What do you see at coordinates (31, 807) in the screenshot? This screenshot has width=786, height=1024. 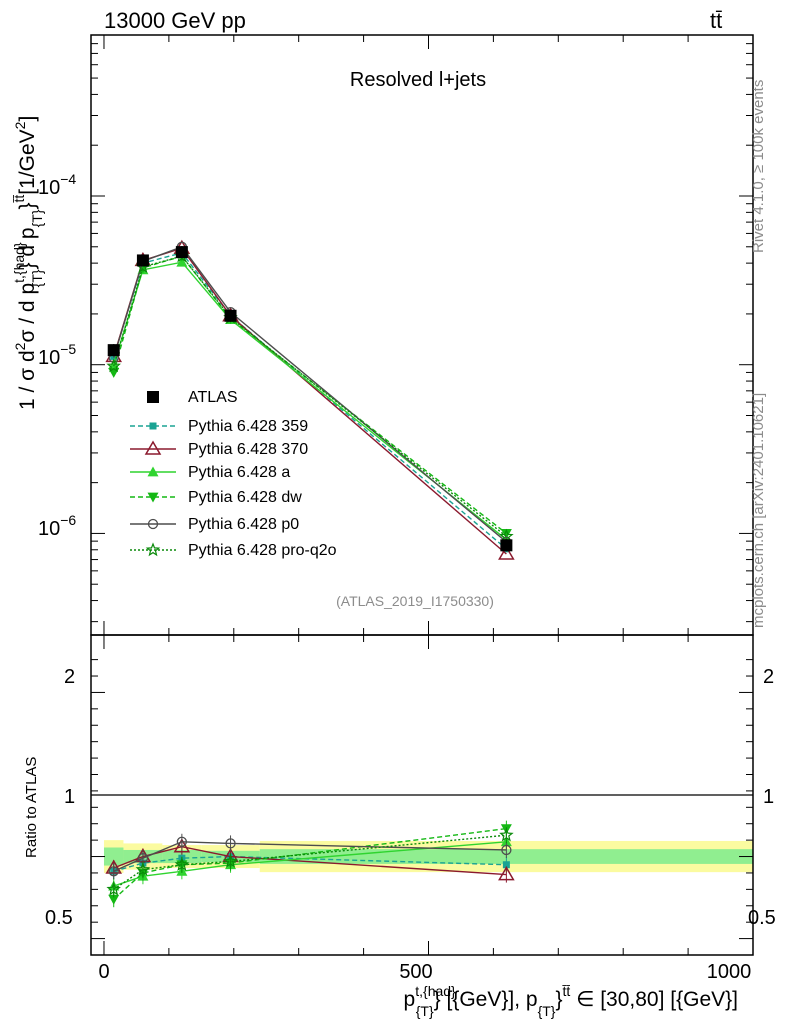 I see `ratio-y-axis-label: Ratio to ATLAS` at bounding box center [31, 807].